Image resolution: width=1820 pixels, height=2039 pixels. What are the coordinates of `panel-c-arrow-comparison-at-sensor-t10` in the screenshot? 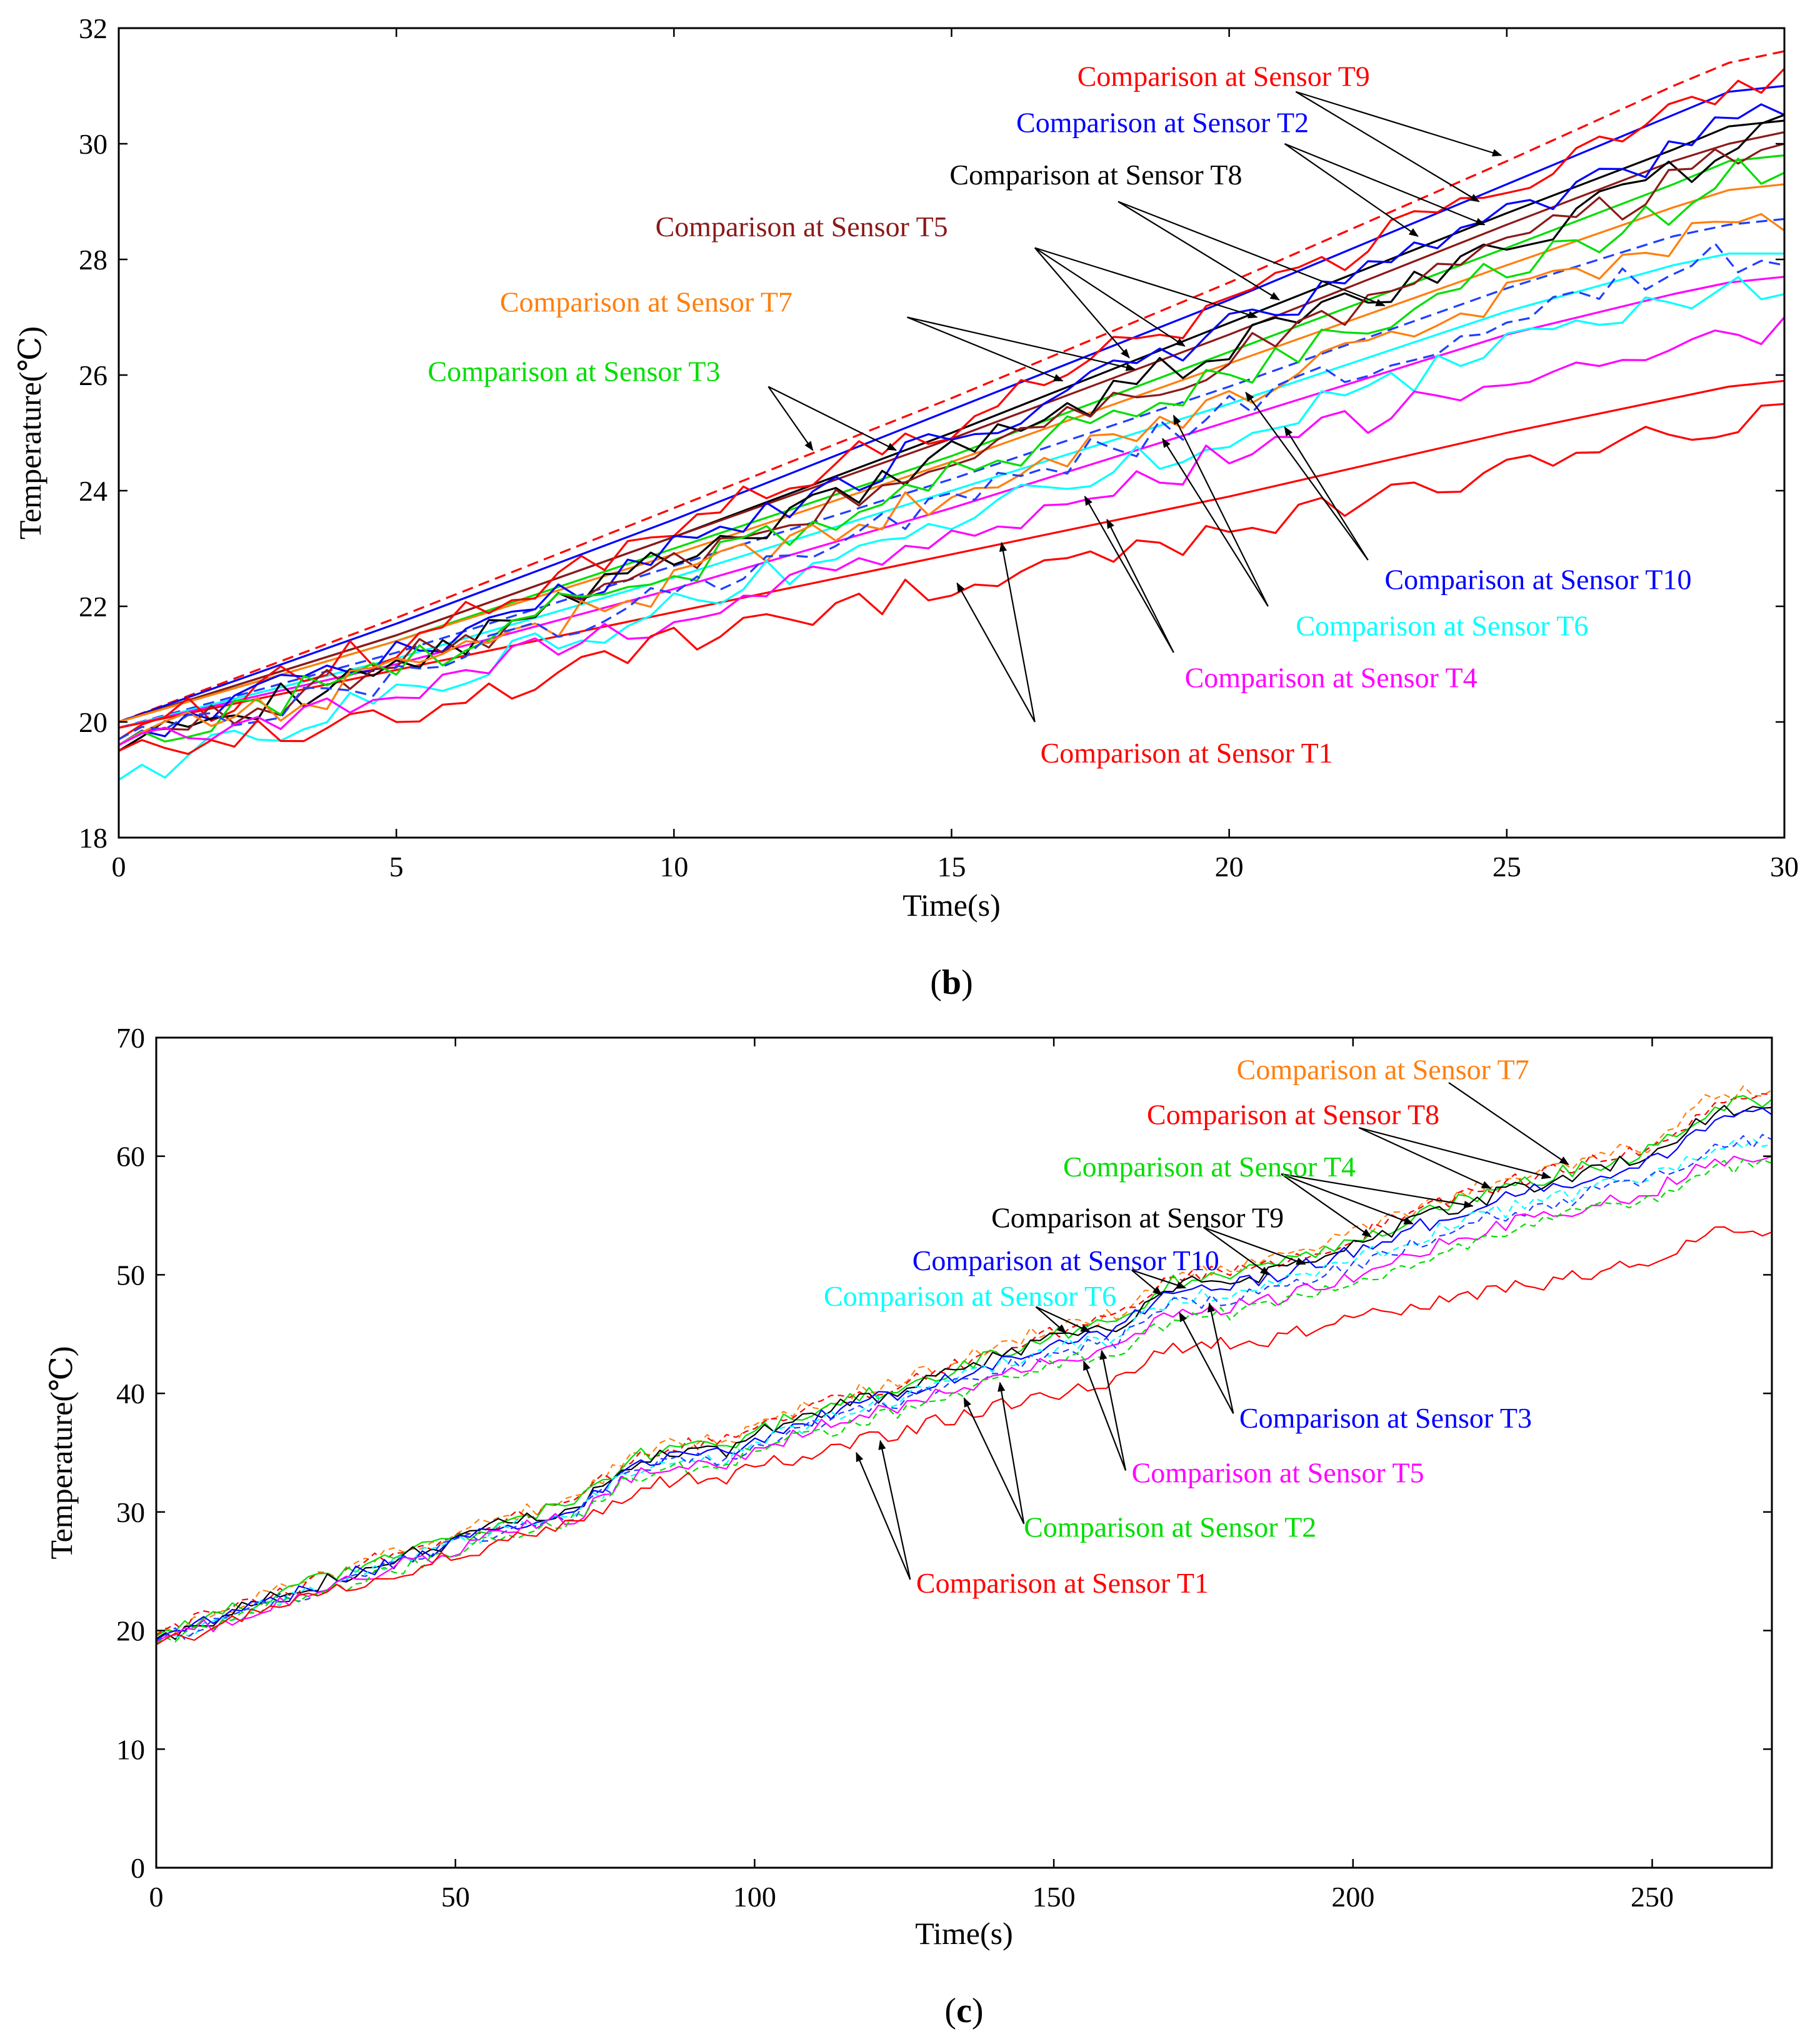 It's located at (1159, 1279).